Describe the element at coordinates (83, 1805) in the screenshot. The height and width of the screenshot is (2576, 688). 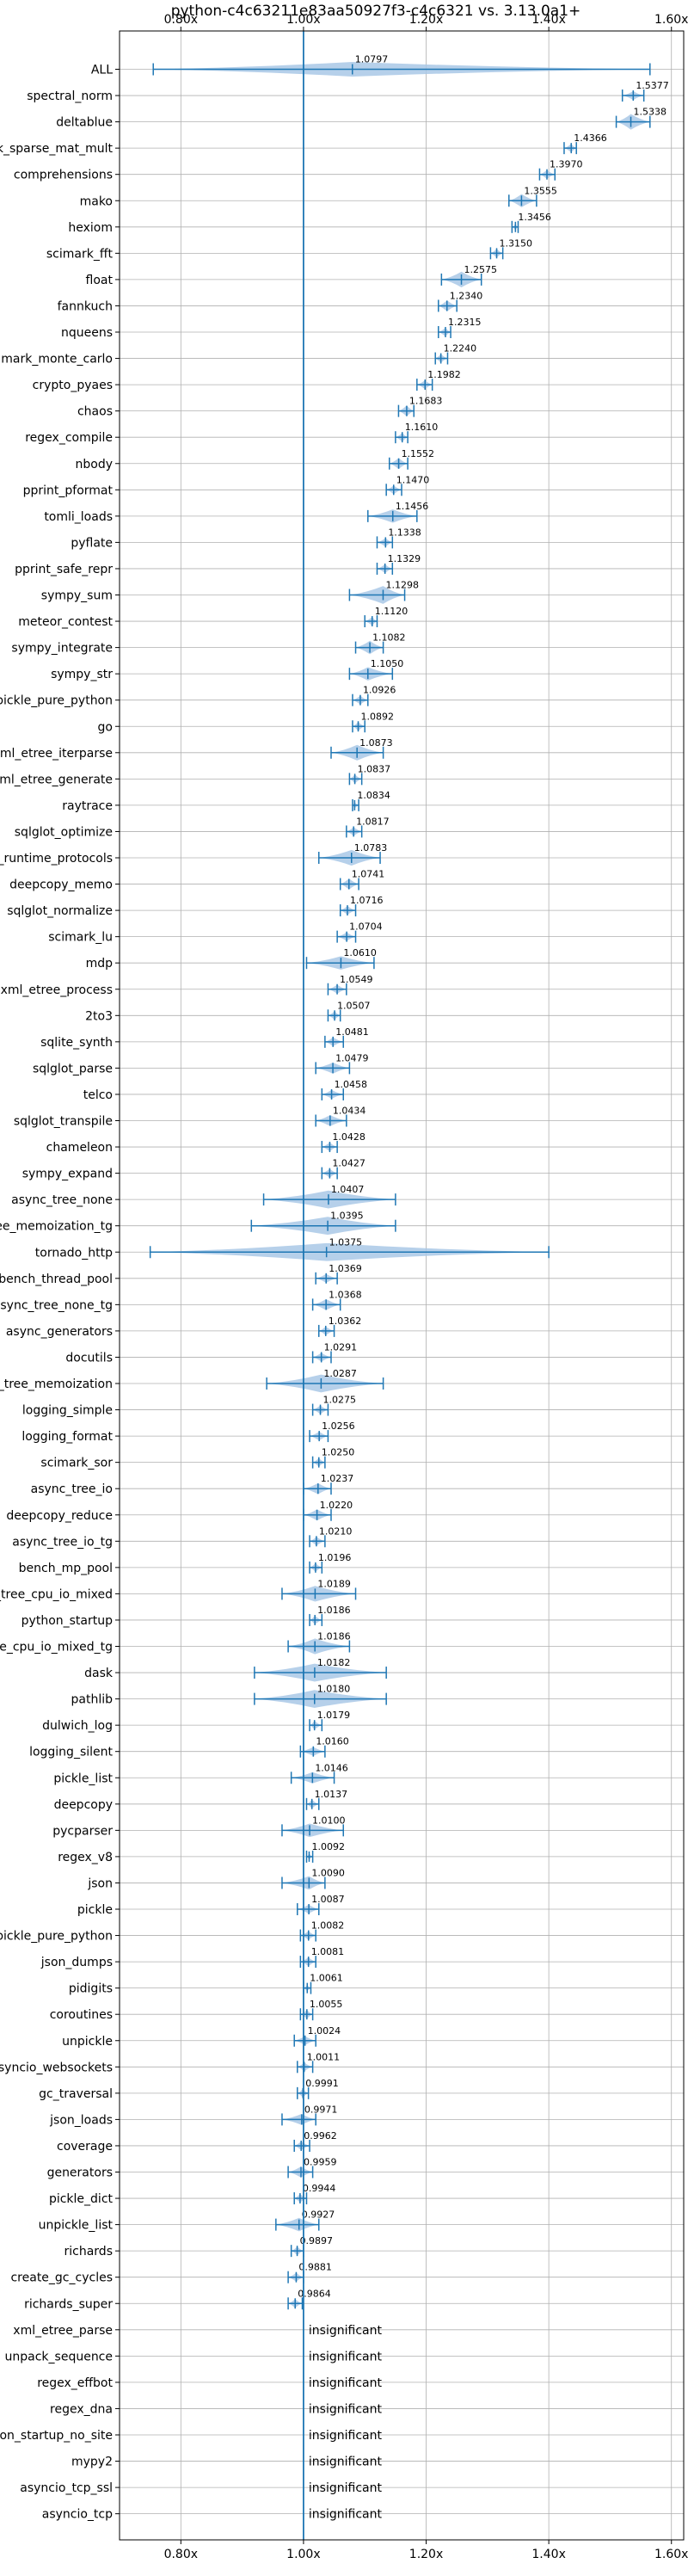
I see `benchmark-name-label: deepcopy` at that location.